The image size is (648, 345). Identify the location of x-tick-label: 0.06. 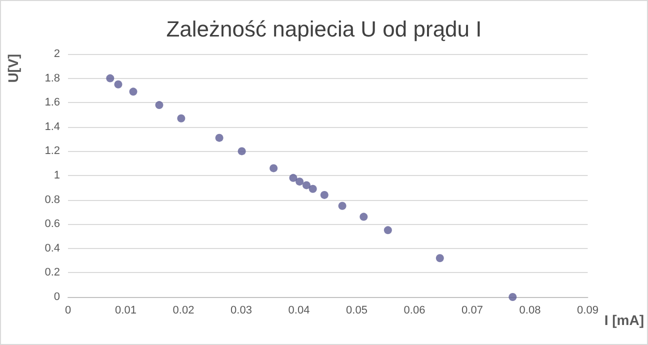
(415, 310).